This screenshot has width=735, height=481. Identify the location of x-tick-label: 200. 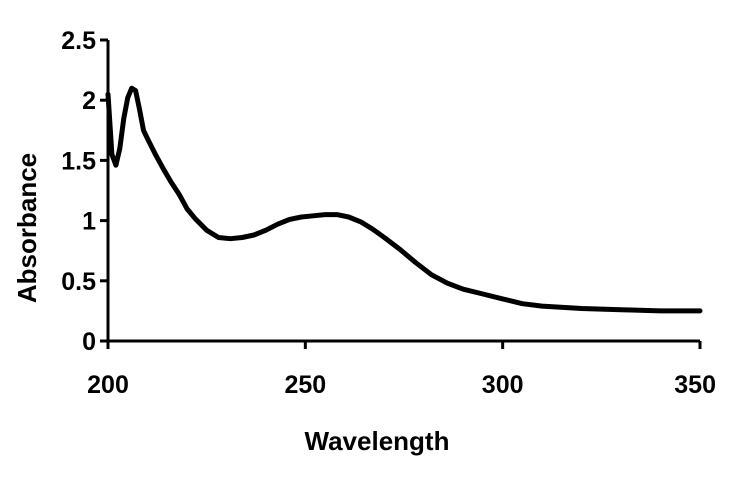
(108, 385).